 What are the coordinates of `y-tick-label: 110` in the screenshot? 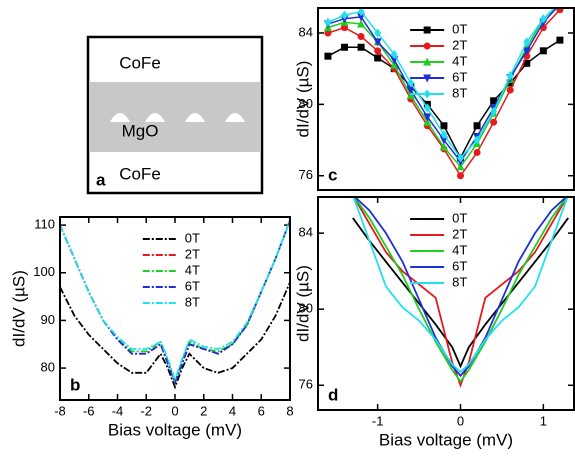 It's located at (44, 224).